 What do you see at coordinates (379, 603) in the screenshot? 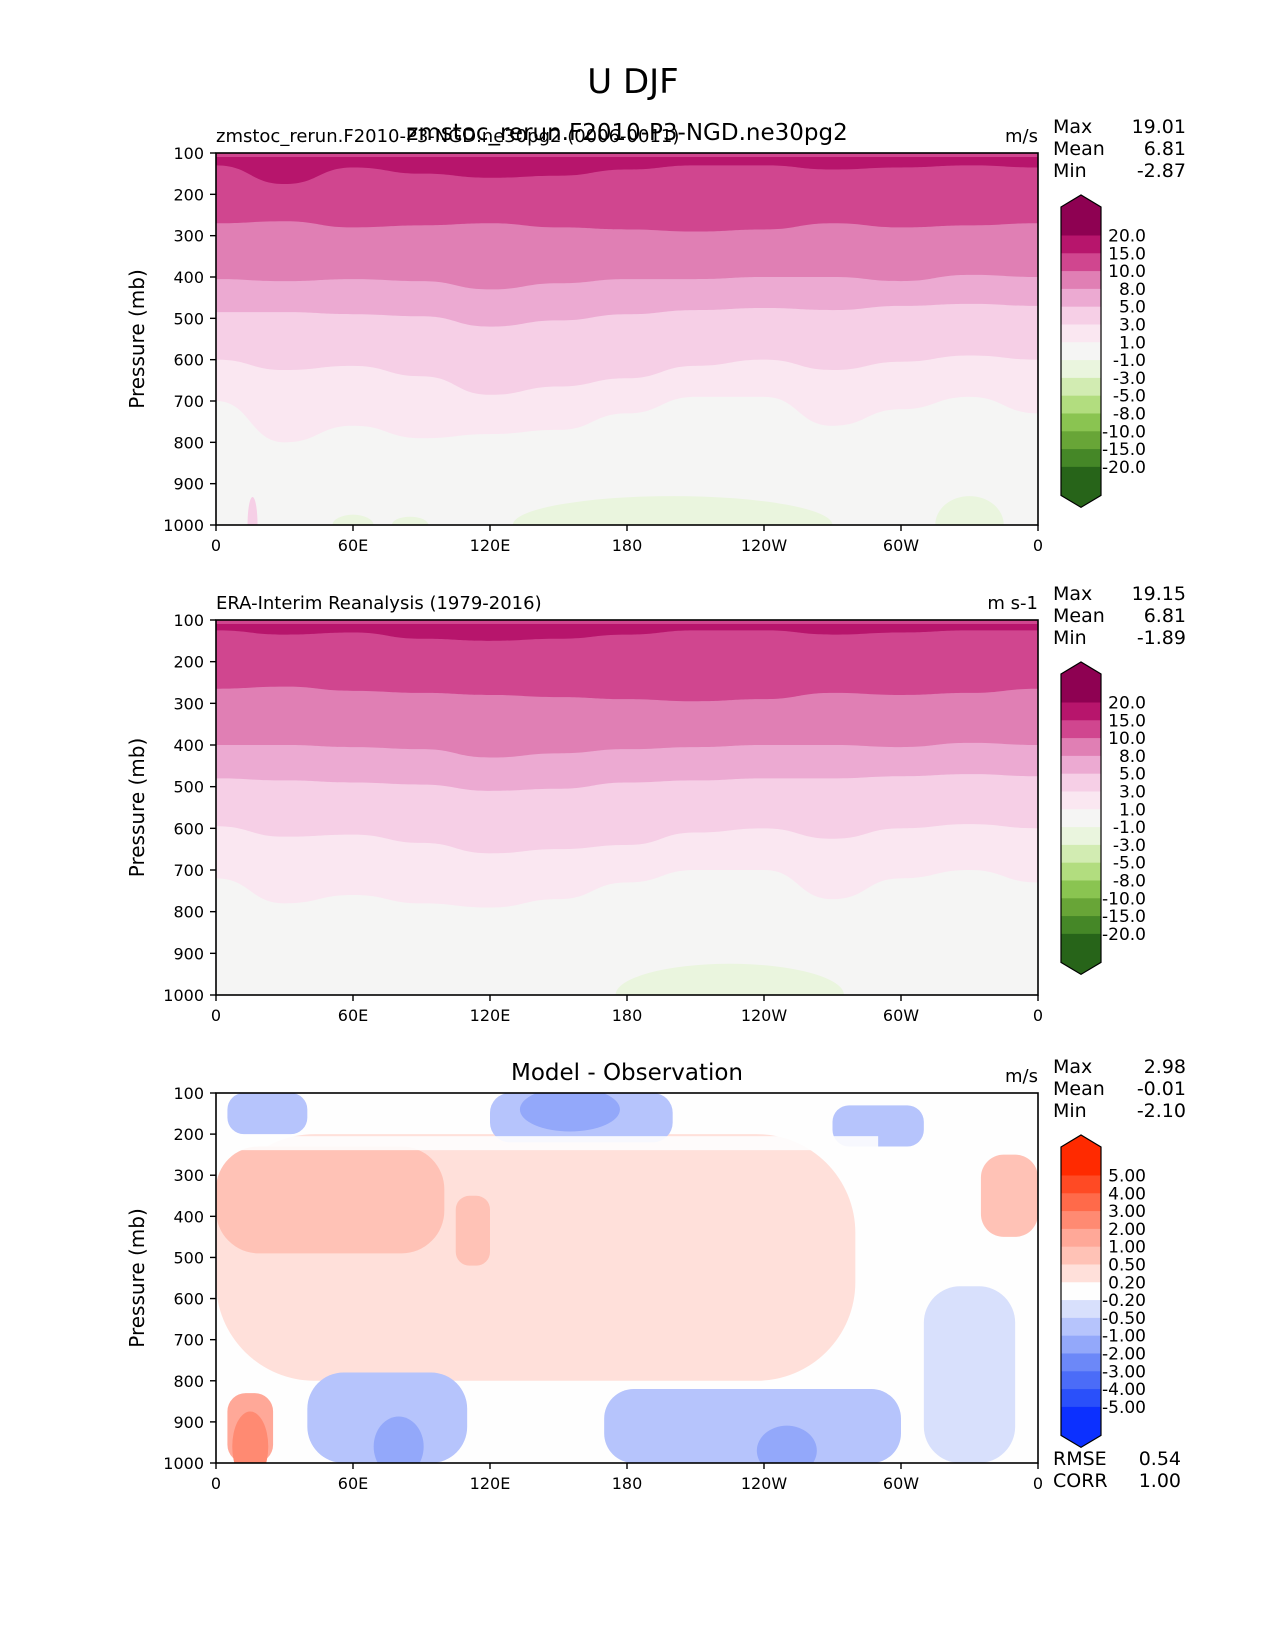
I see `panel-title-left: ERA-Interim Reanalysis (1979-2016)` at bounding box center [379, 603].